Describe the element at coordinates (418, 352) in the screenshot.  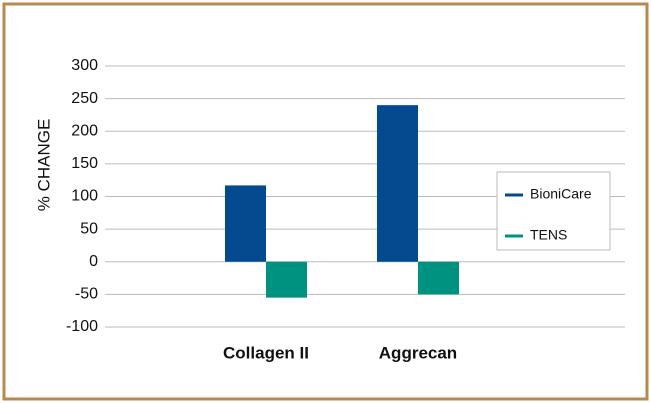
I see `x-tick-label: Aggrecan` at that location.